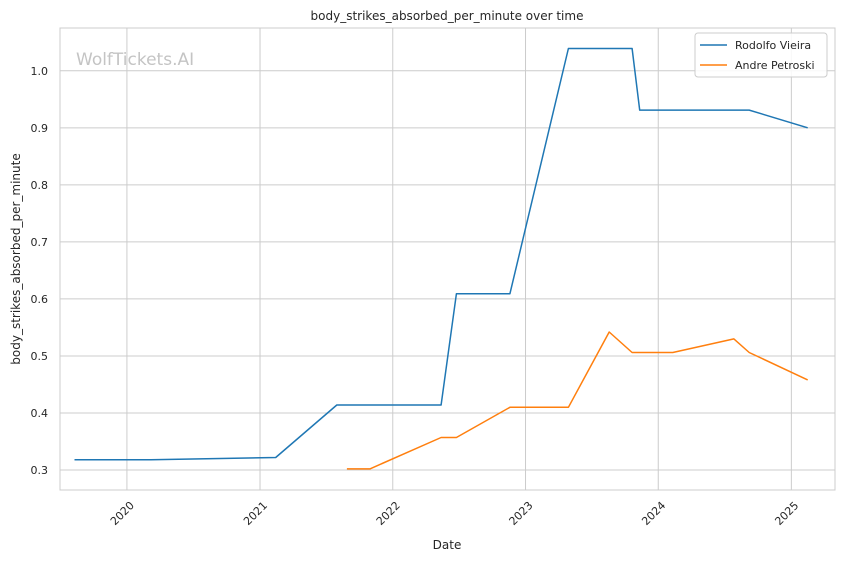  Describe the element at coordinates (40, 413) in the screenshot. I see `y-tick-label: 0.4` at that location.